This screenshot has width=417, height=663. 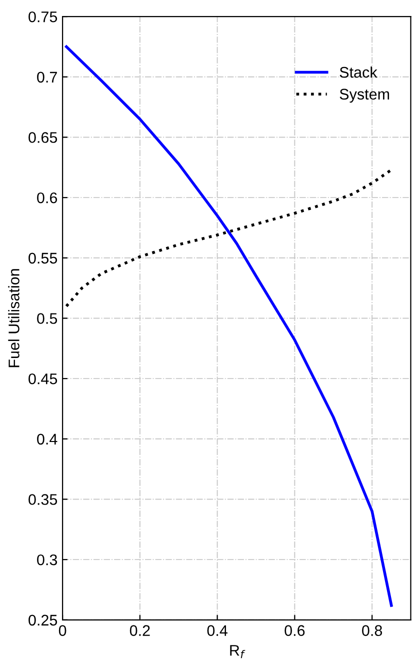 I want to click on y-tick-label: 0.75, so click(x=43, y=16).